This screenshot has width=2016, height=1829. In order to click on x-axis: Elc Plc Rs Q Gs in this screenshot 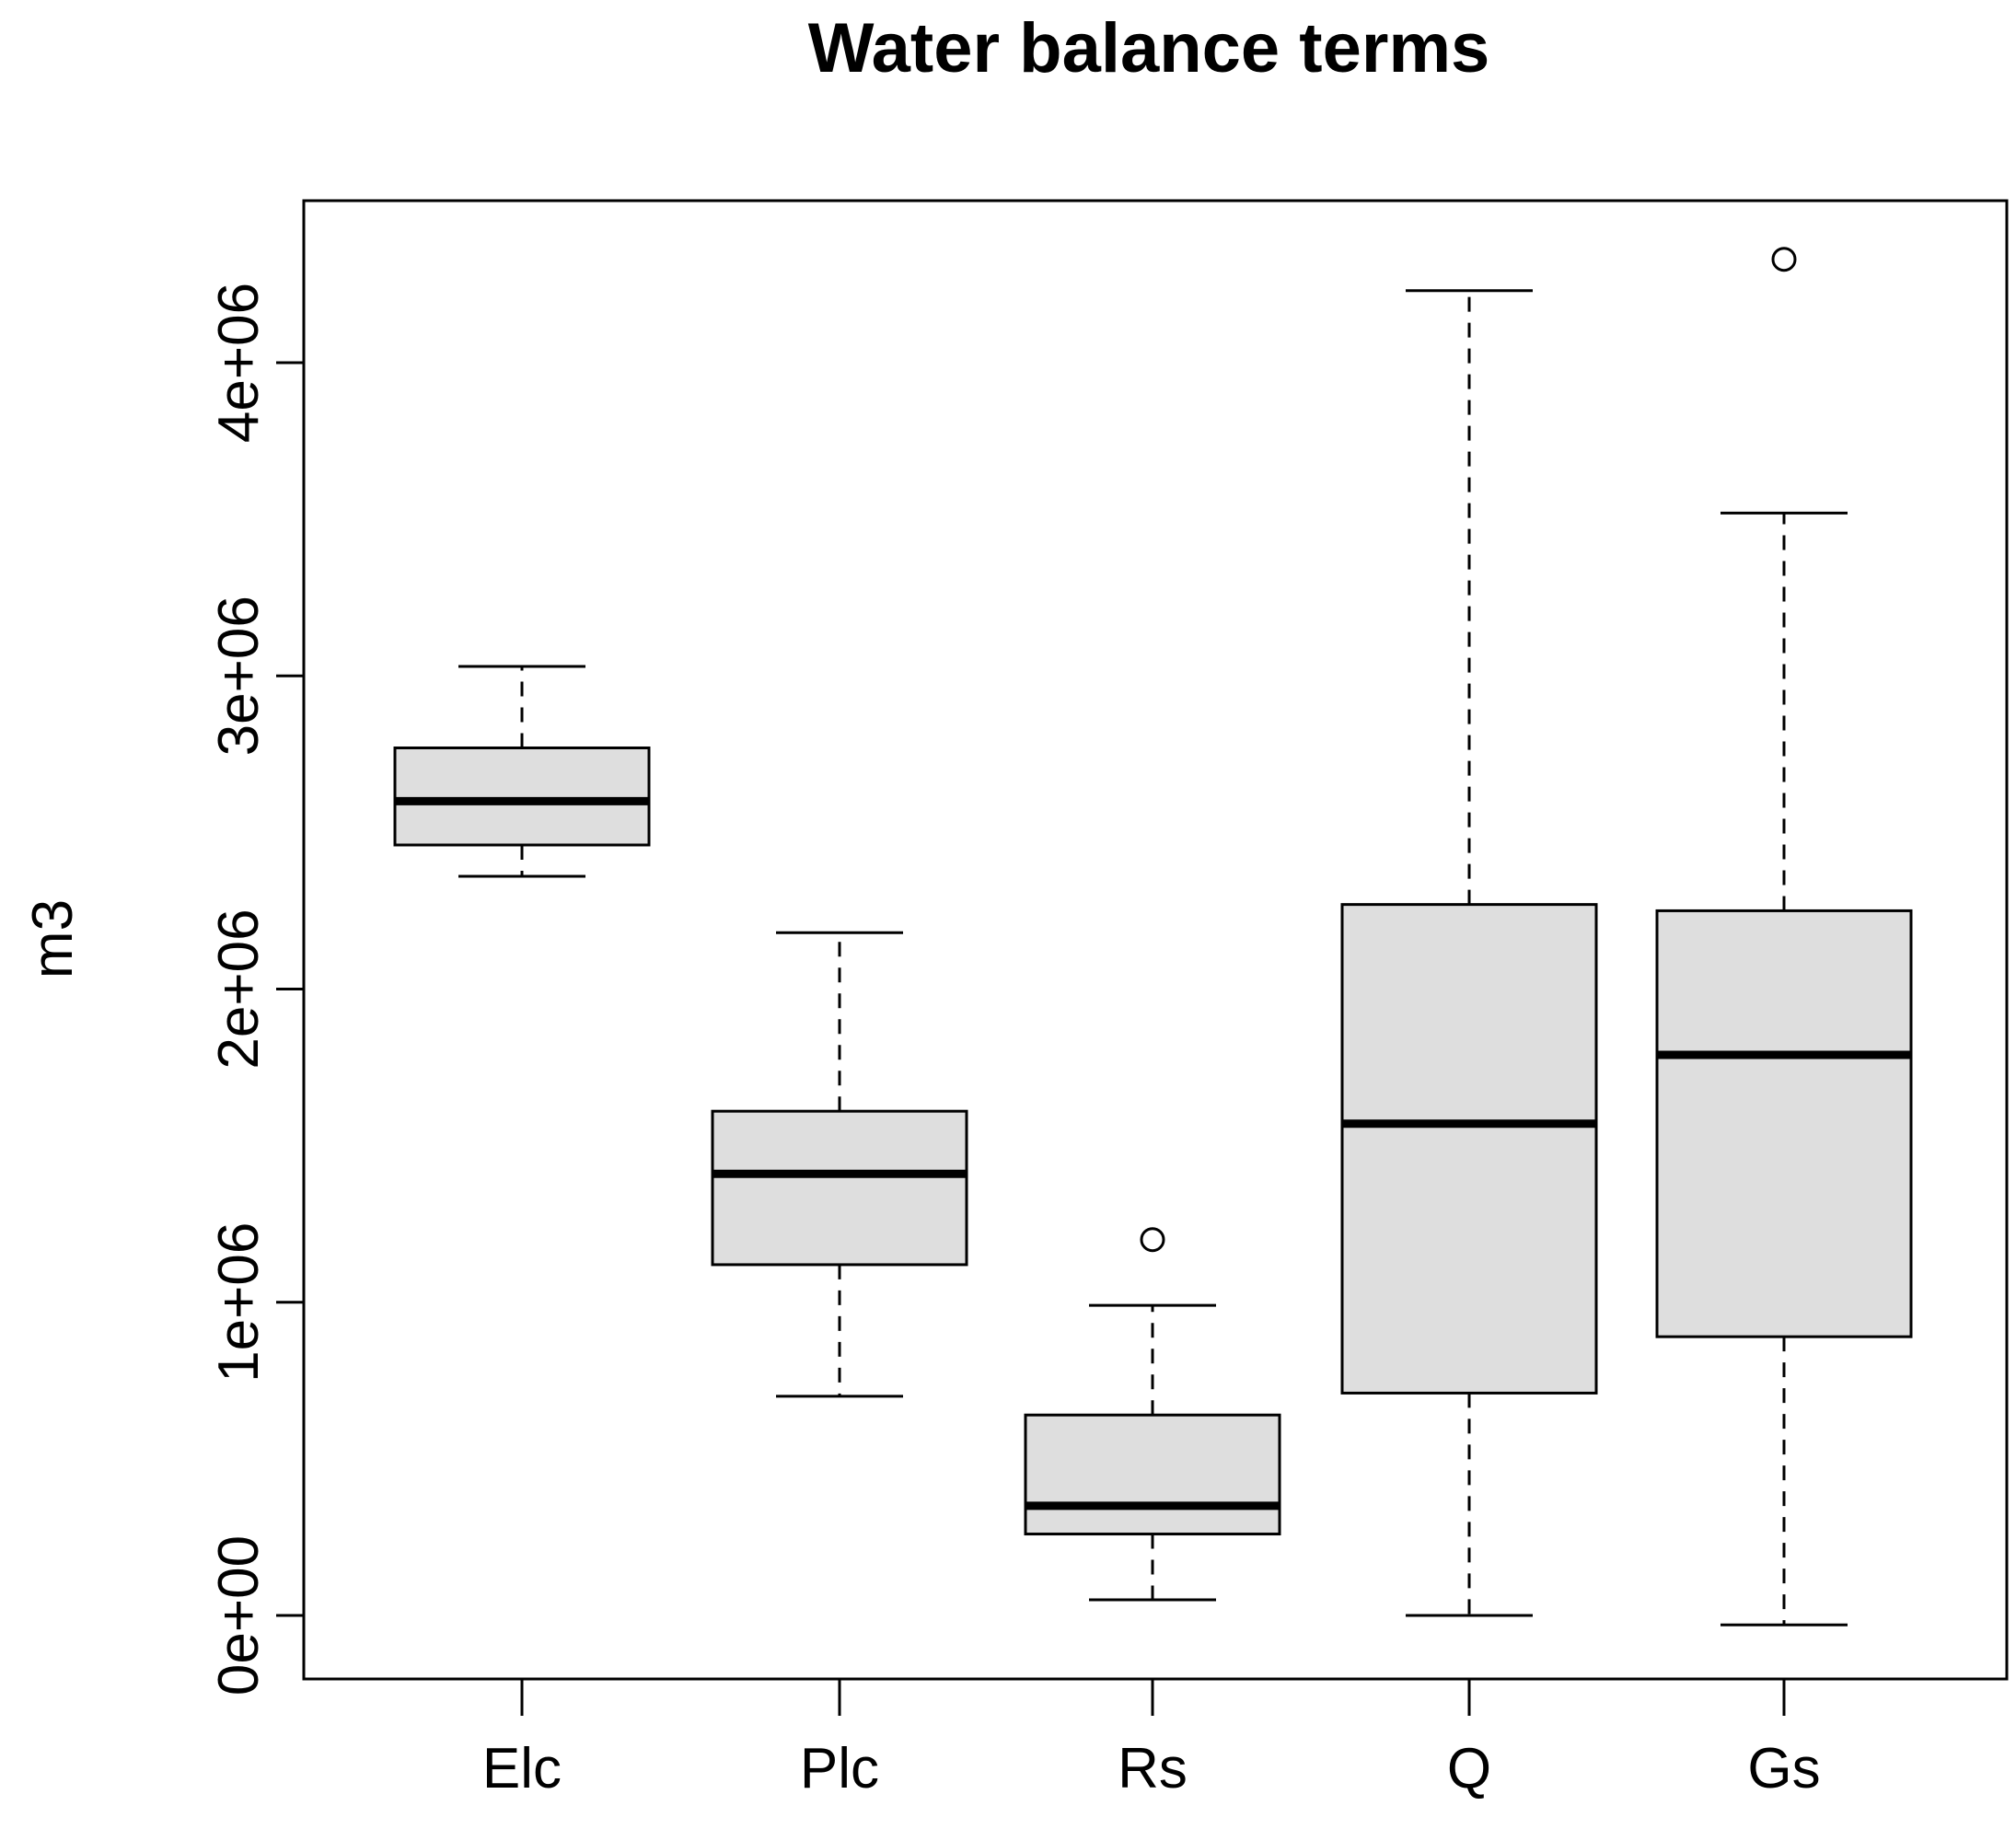, I will do `click(1151, 1739)`.